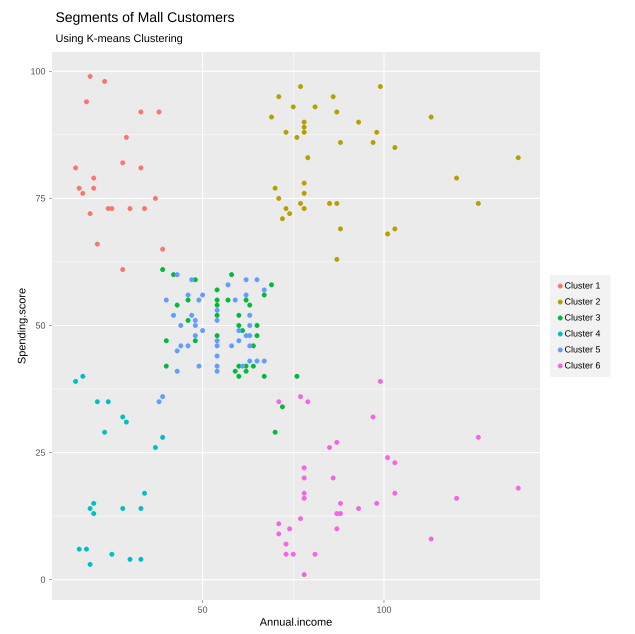  Describe the element at coordinates (41, 198) in the screenshot. I see `y-tick-label: 75` at that location.